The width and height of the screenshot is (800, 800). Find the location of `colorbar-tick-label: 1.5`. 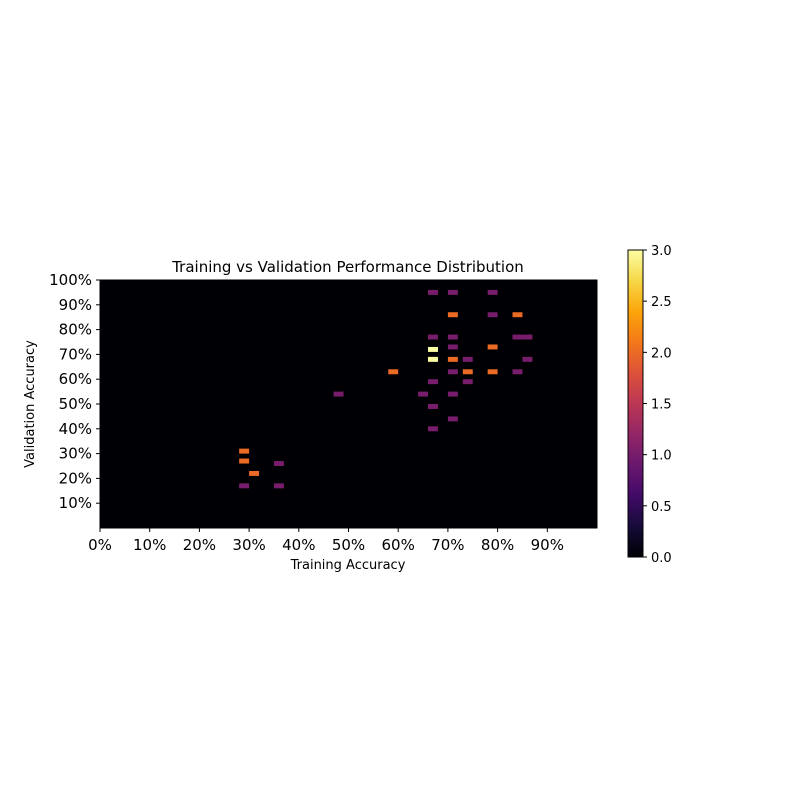

colorbar-tick-label: 1.5 is located at coordinates (661, 405).